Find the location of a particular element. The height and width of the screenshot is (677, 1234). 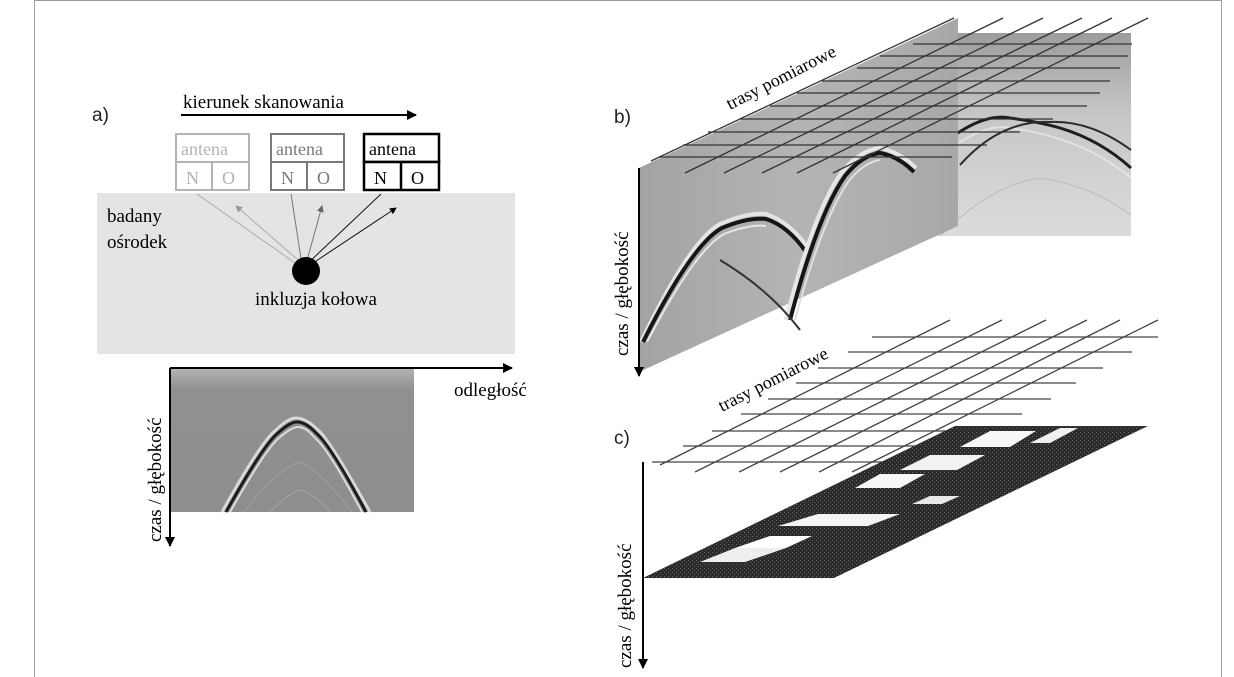

radargram-b-back is located at coordinates (1030, 134).